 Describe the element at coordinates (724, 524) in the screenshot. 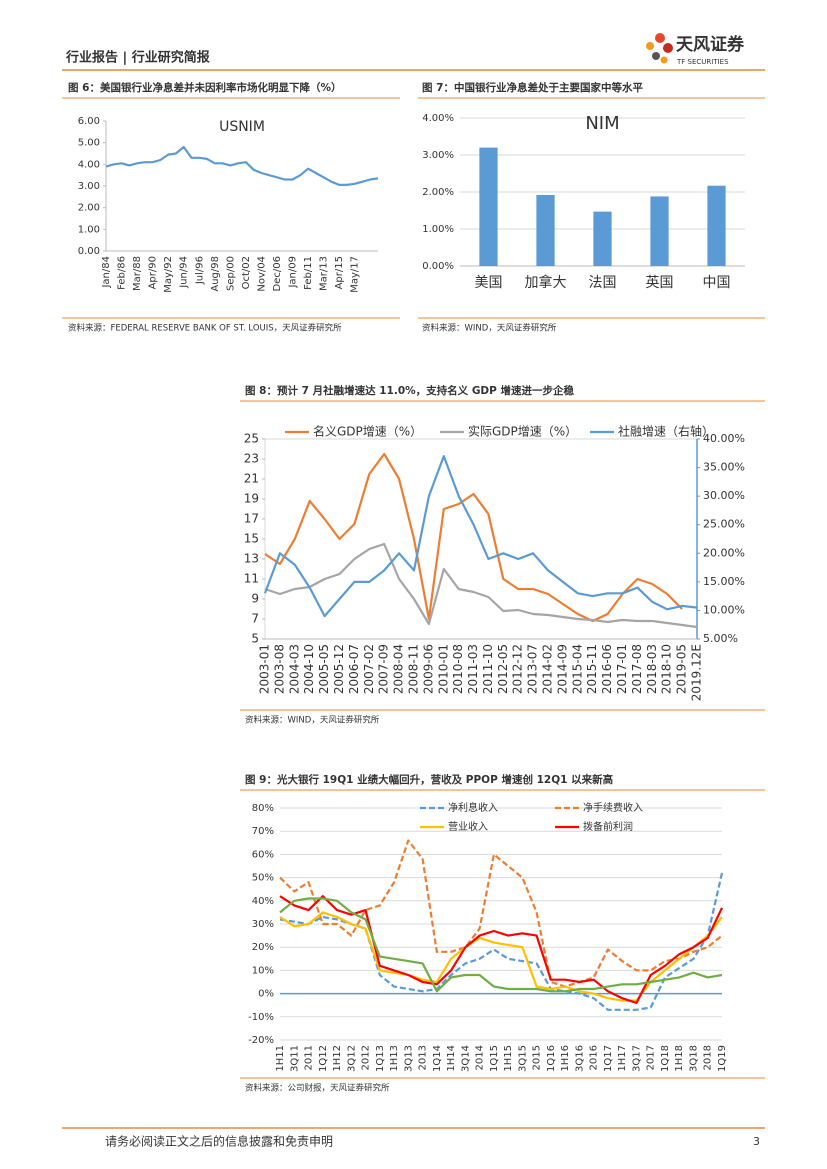

I see `y2-tick-label: 25.00%` at that location.